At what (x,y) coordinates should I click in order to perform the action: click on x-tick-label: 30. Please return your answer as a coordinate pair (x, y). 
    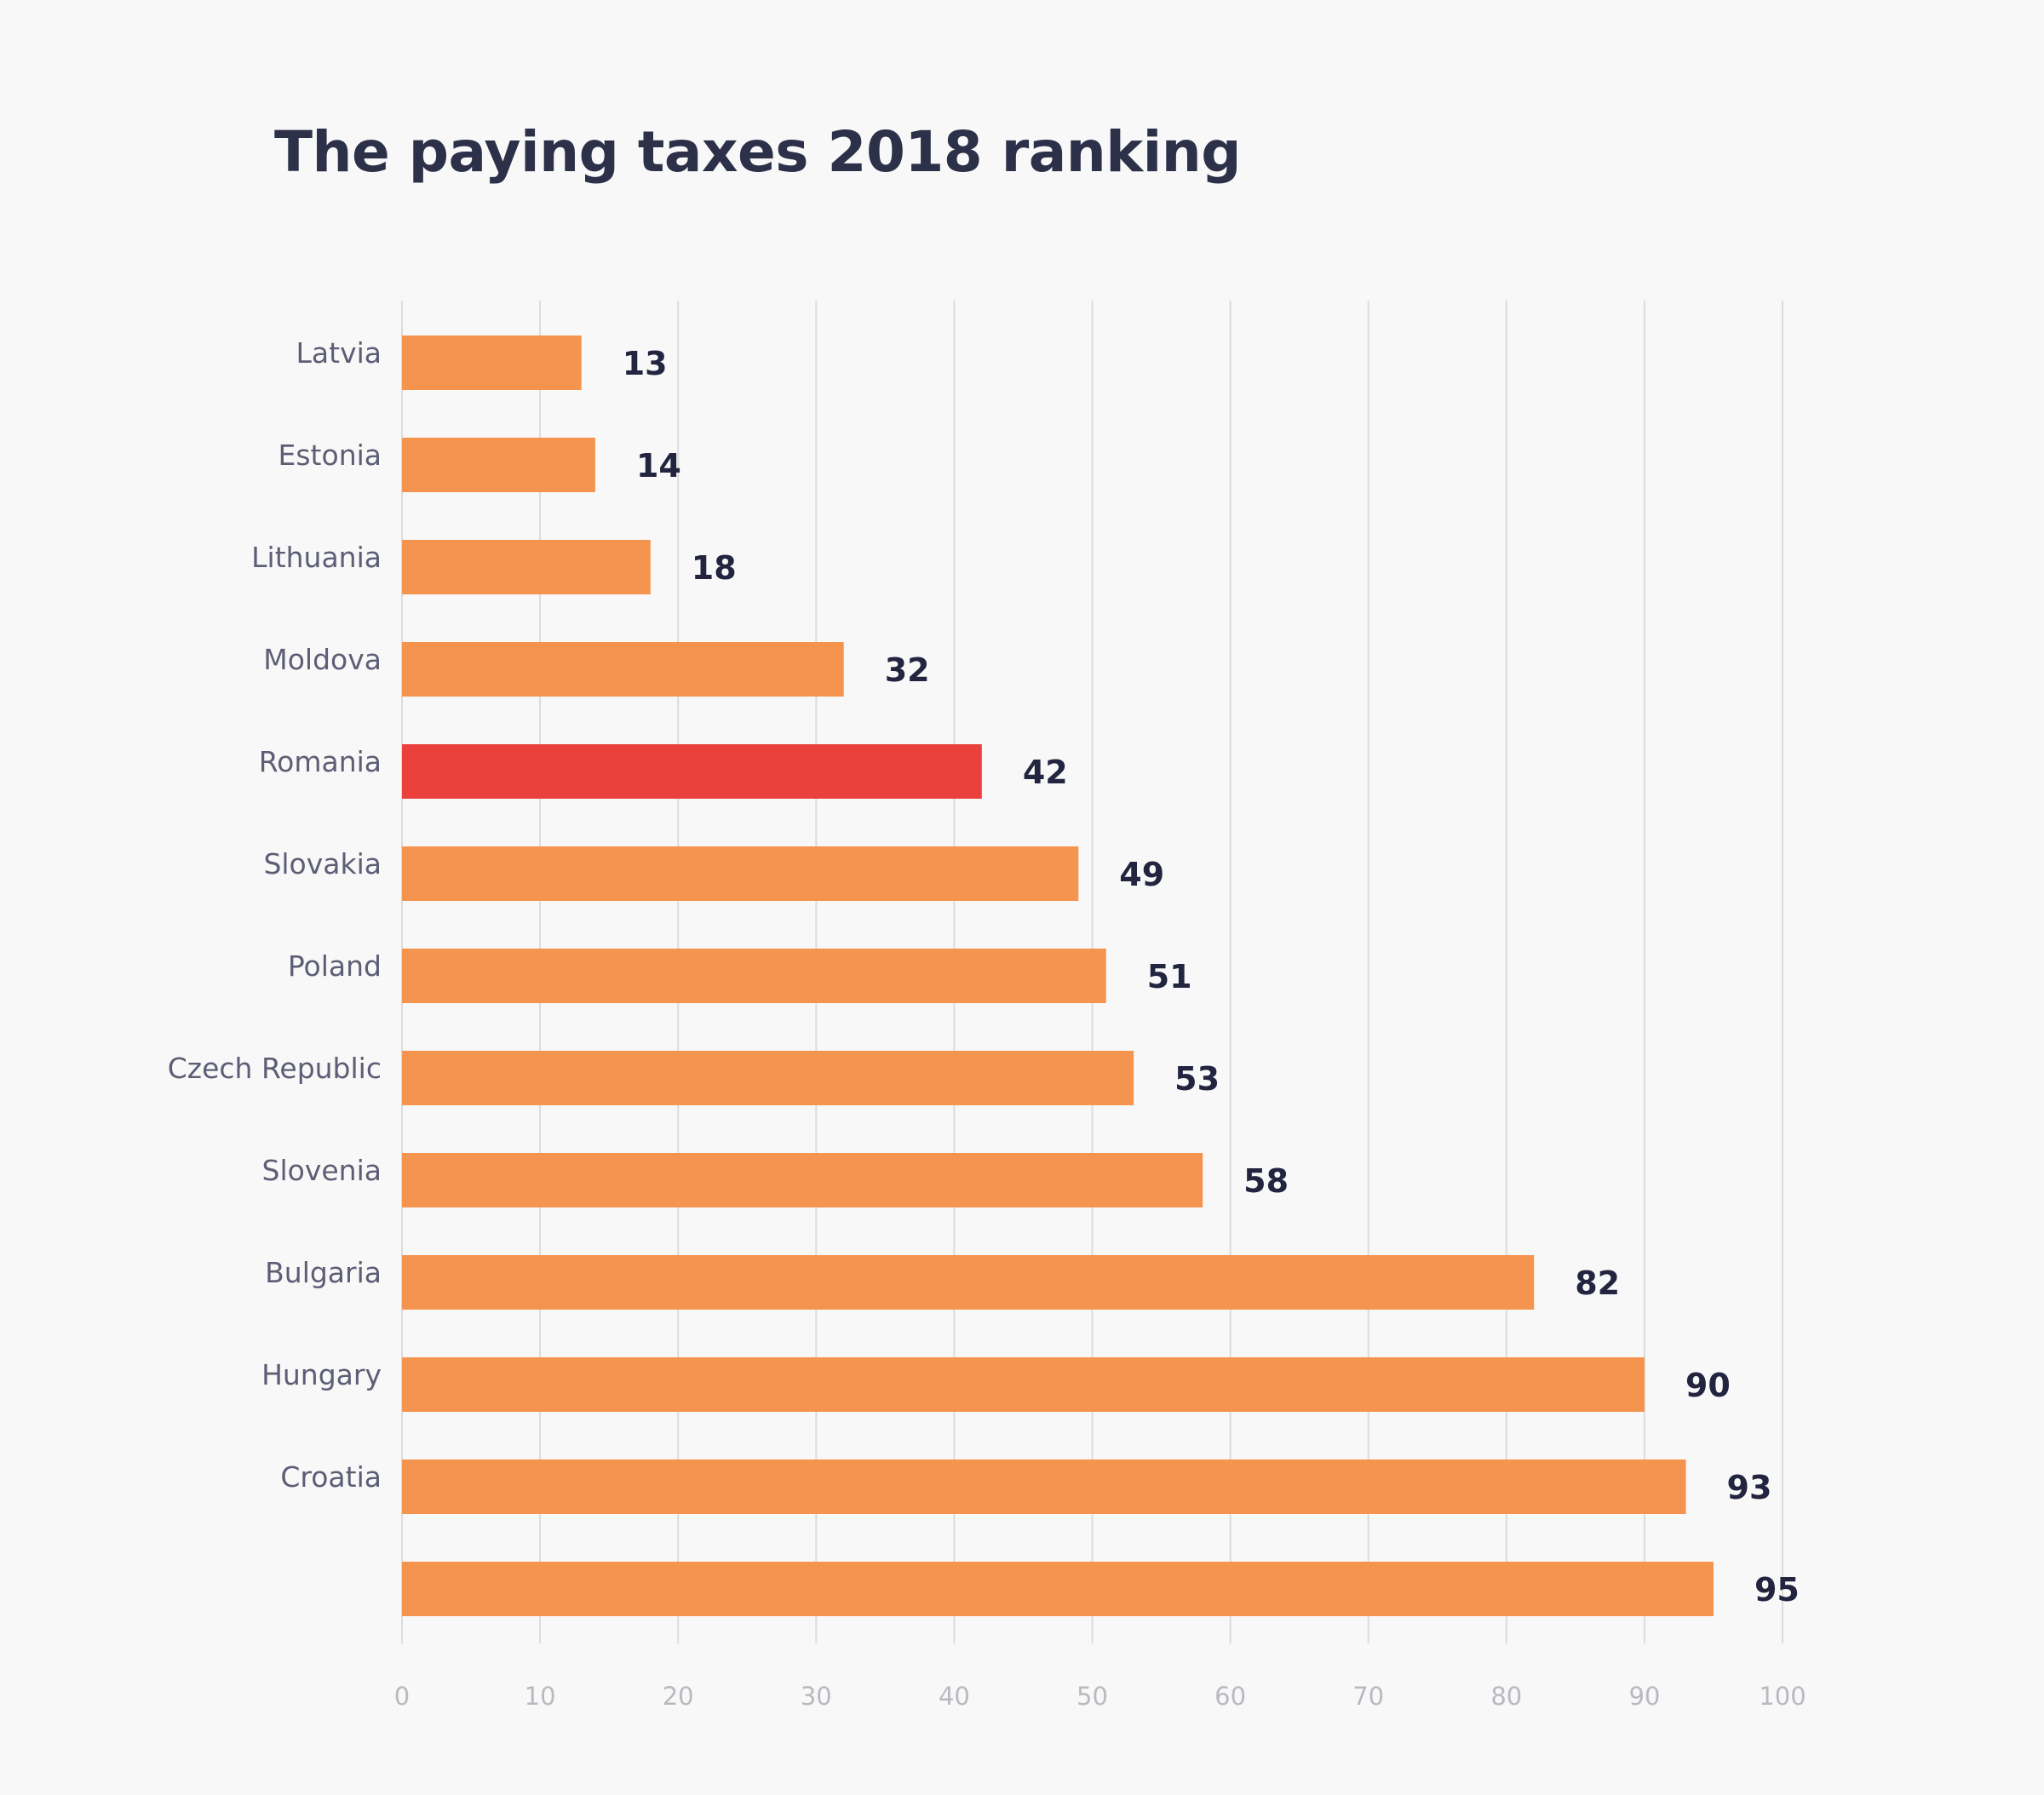
    Looking at the image, I should click on (816, 1696).